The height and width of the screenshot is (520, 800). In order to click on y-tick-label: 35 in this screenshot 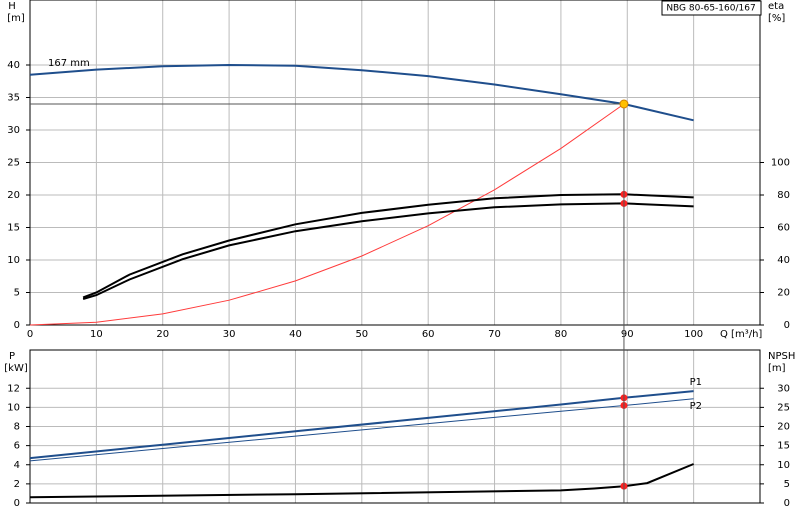, I will do `click(13, 98)`.